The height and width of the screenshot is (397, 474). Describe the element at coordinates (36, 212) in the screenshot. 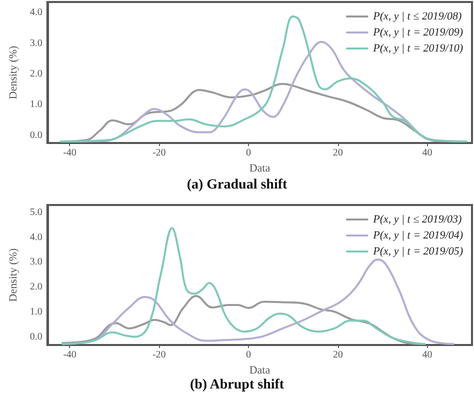

I see `y-tick-label: 5.0` at that location.